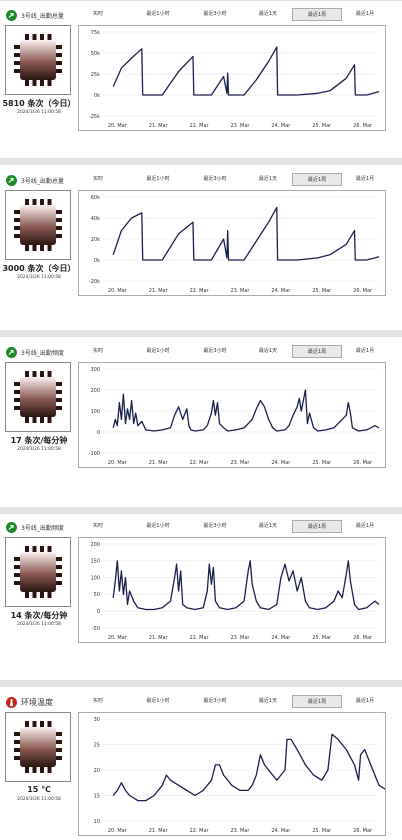  What do you see at coordinates (97, 595) in the screenshot?
I see `y-tick-label: 50` at bounding box center [97, 595].